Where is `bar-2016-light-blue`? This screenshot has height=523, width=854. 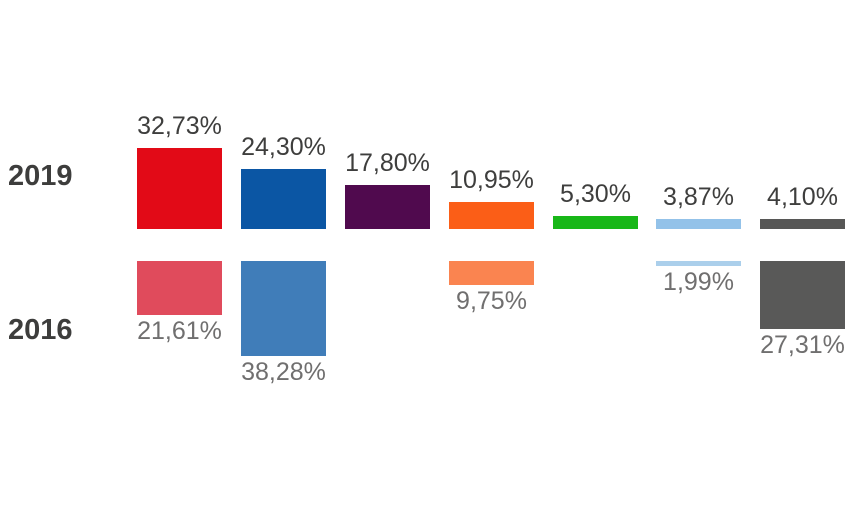
bar-2016-light-blue is located at coordinates (698, 263).